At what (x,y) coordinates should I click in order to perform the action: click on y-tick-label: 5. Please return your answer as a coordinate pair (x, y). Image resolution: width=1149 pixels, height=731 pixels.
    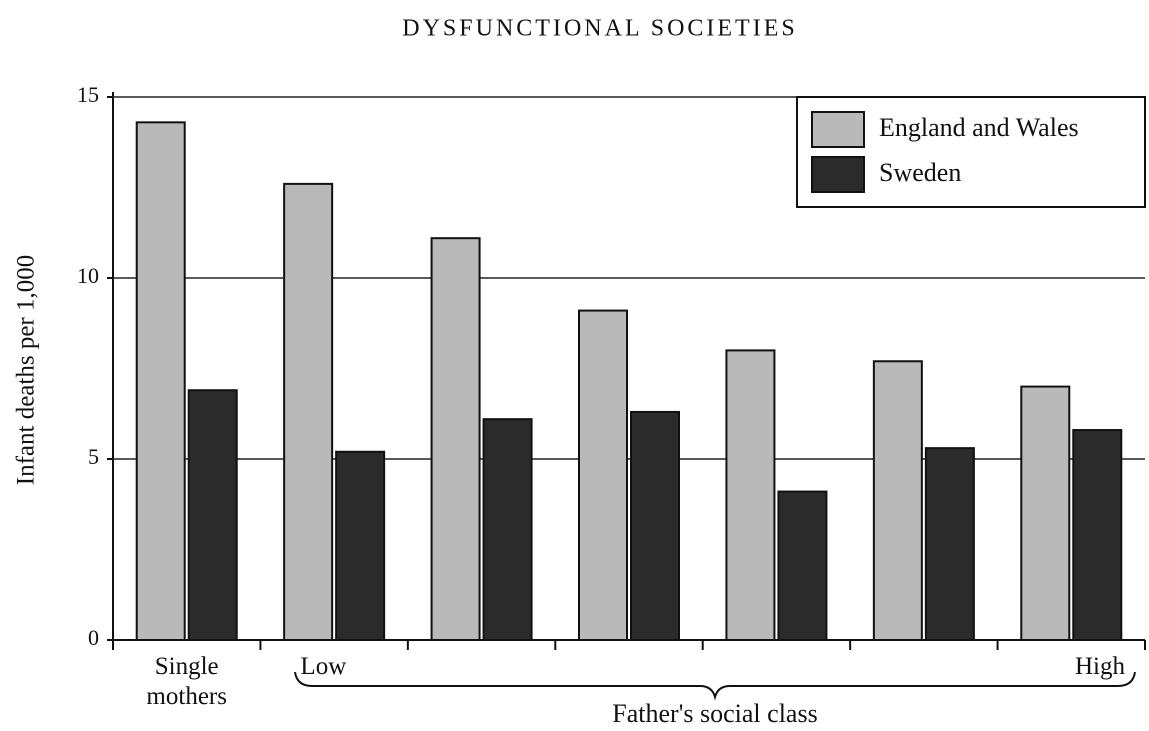
    Looking at the image, I should click on (93, 456).